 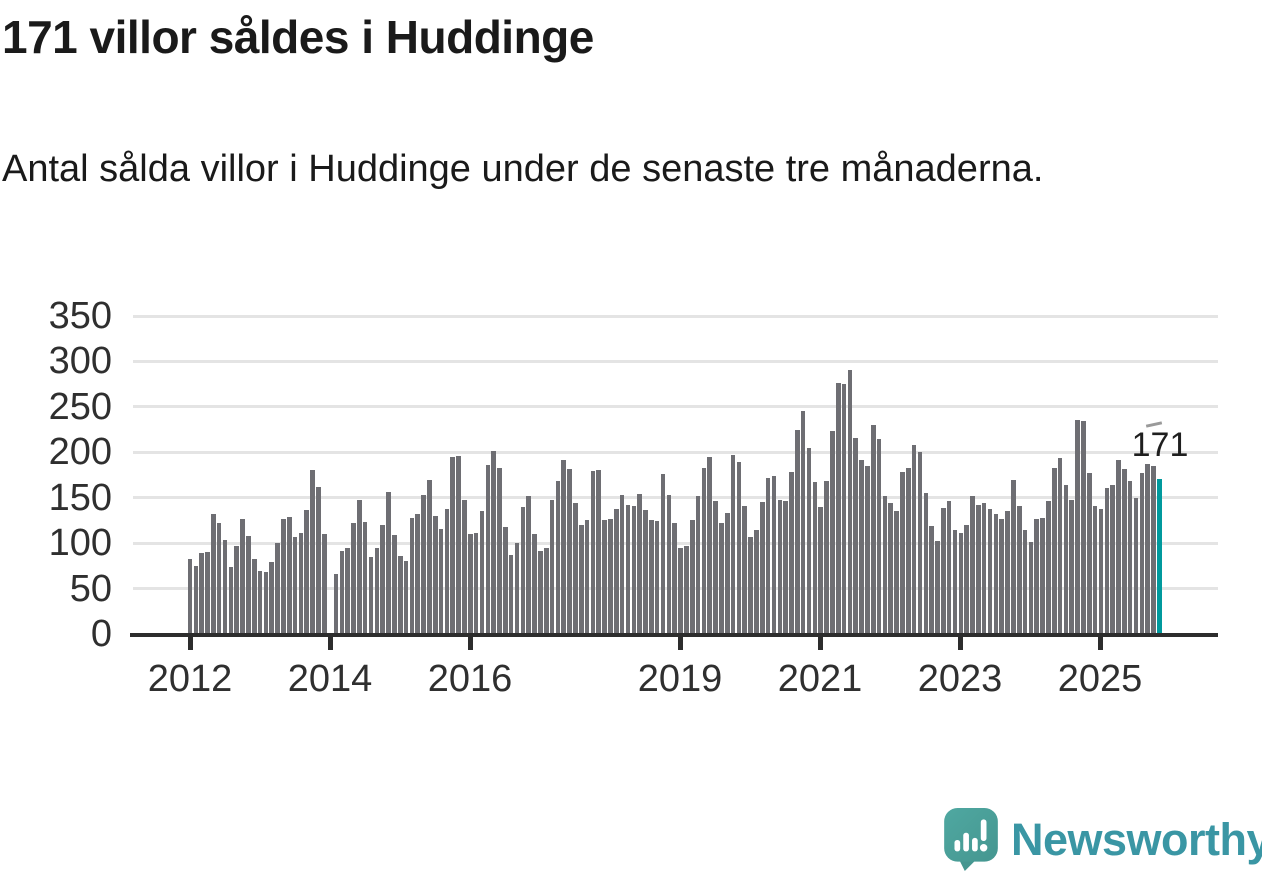 What do you see at coordinates (971, 840) in the screenshot?
I see `newsworthy-logo-icon` at bounding box center [971, 840].